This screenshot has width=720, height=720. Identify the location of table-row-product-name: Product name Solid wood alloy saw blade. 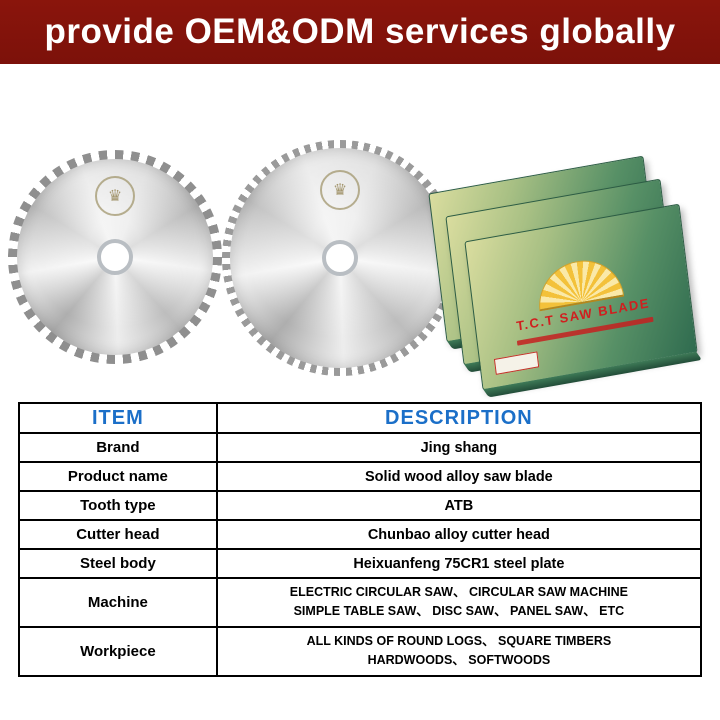
(360, 476).